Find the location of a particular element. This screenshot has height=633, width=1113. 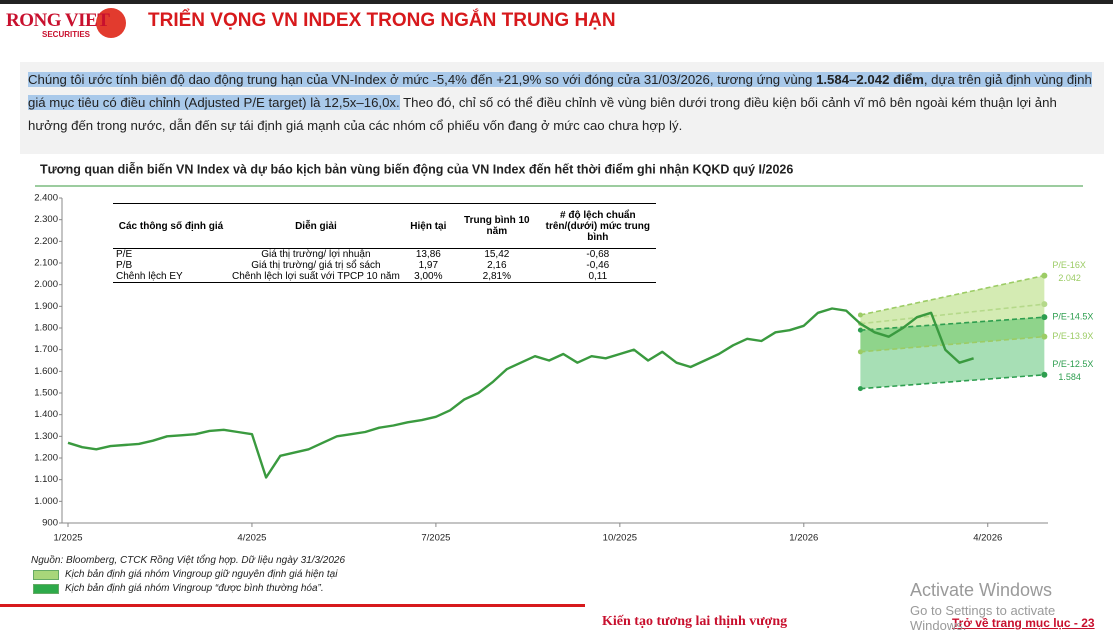

table-cell: 15,42 is located at coordinates (497, 254).